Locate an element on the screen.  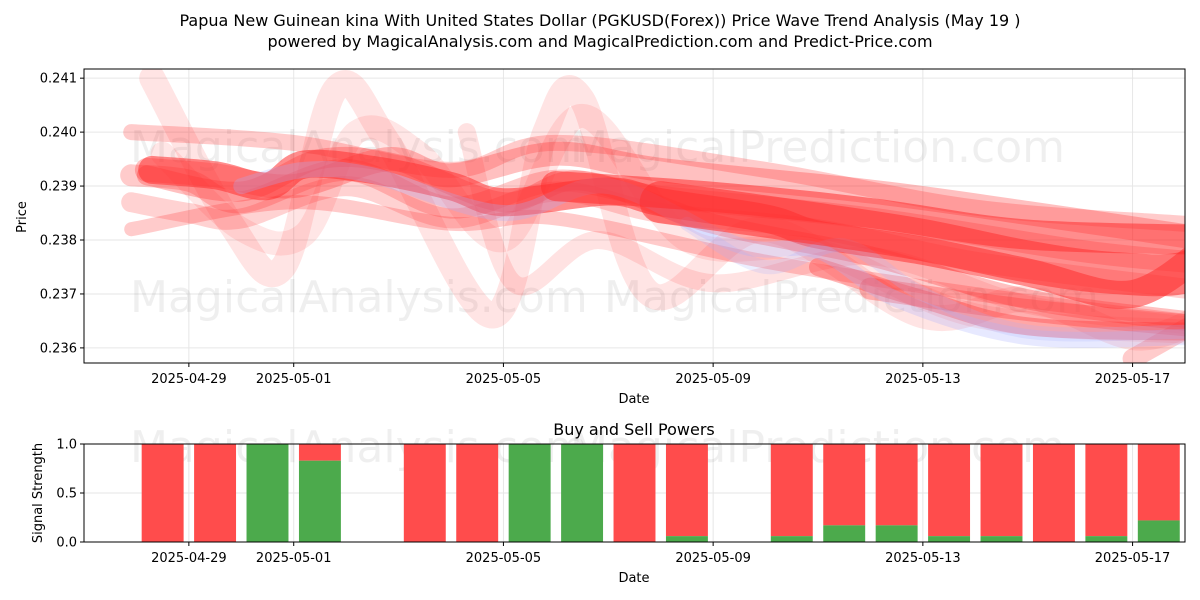
price-x-tick-label: 2025-05-01 is located at coordinates (294, 379).